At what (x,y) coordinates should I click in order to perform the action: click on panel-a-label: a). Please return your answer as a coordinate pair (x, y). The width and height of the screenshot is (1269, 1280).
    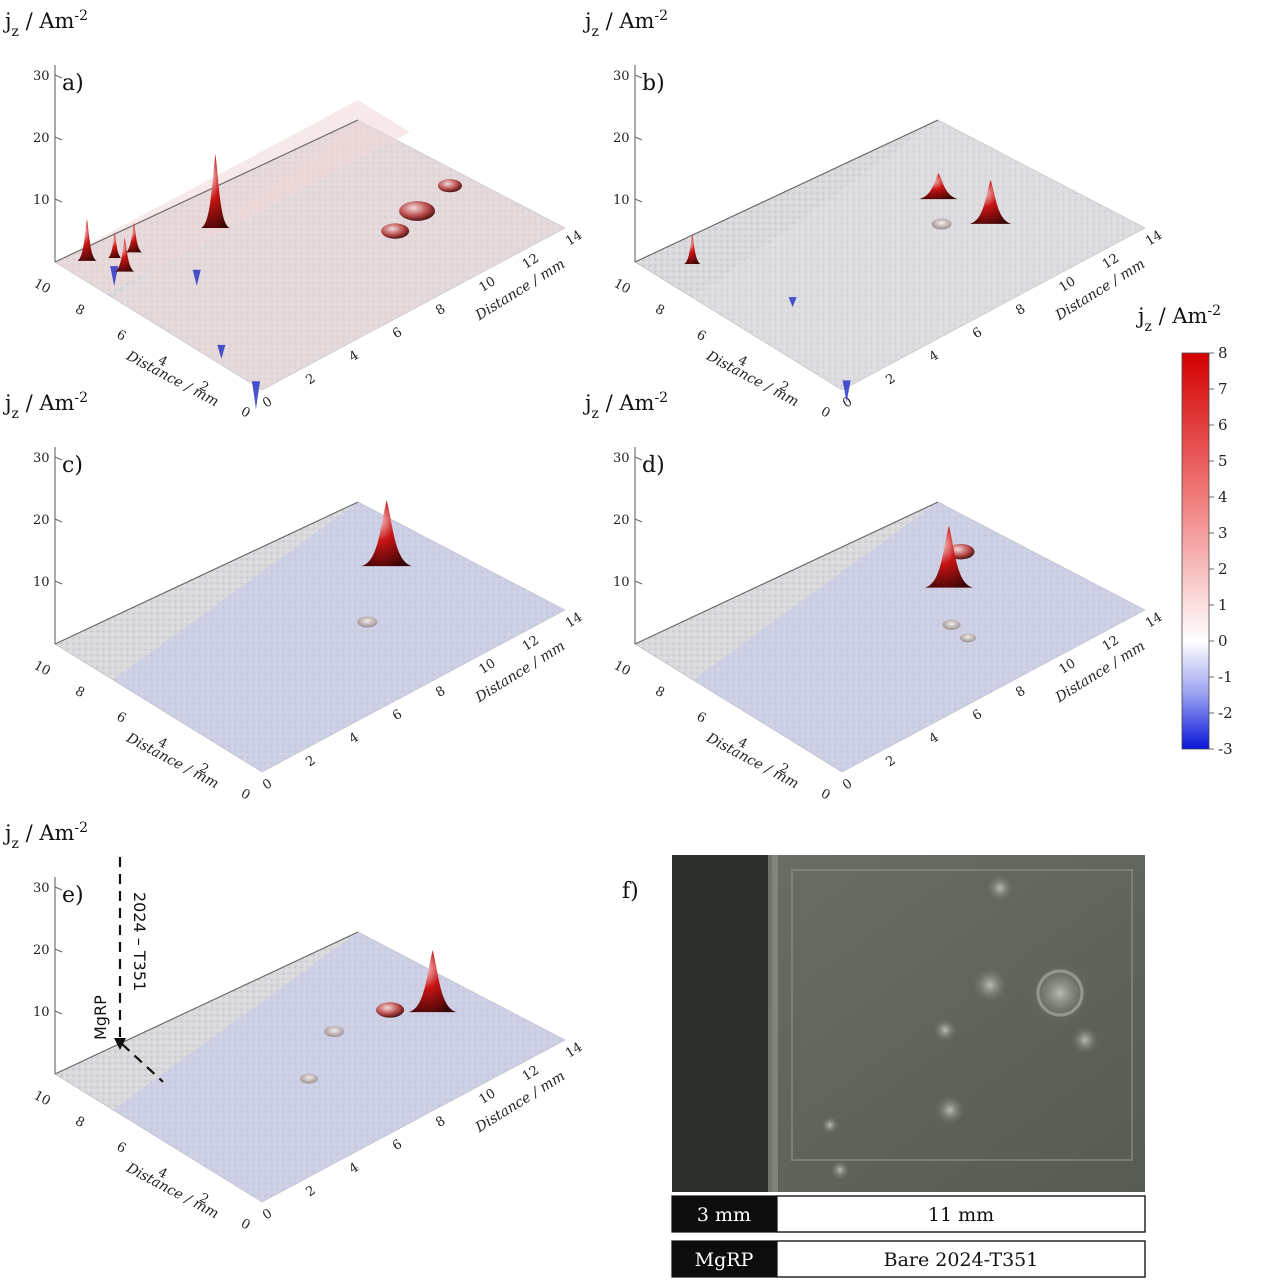
    Looking at the image, I should click on (73, 83).